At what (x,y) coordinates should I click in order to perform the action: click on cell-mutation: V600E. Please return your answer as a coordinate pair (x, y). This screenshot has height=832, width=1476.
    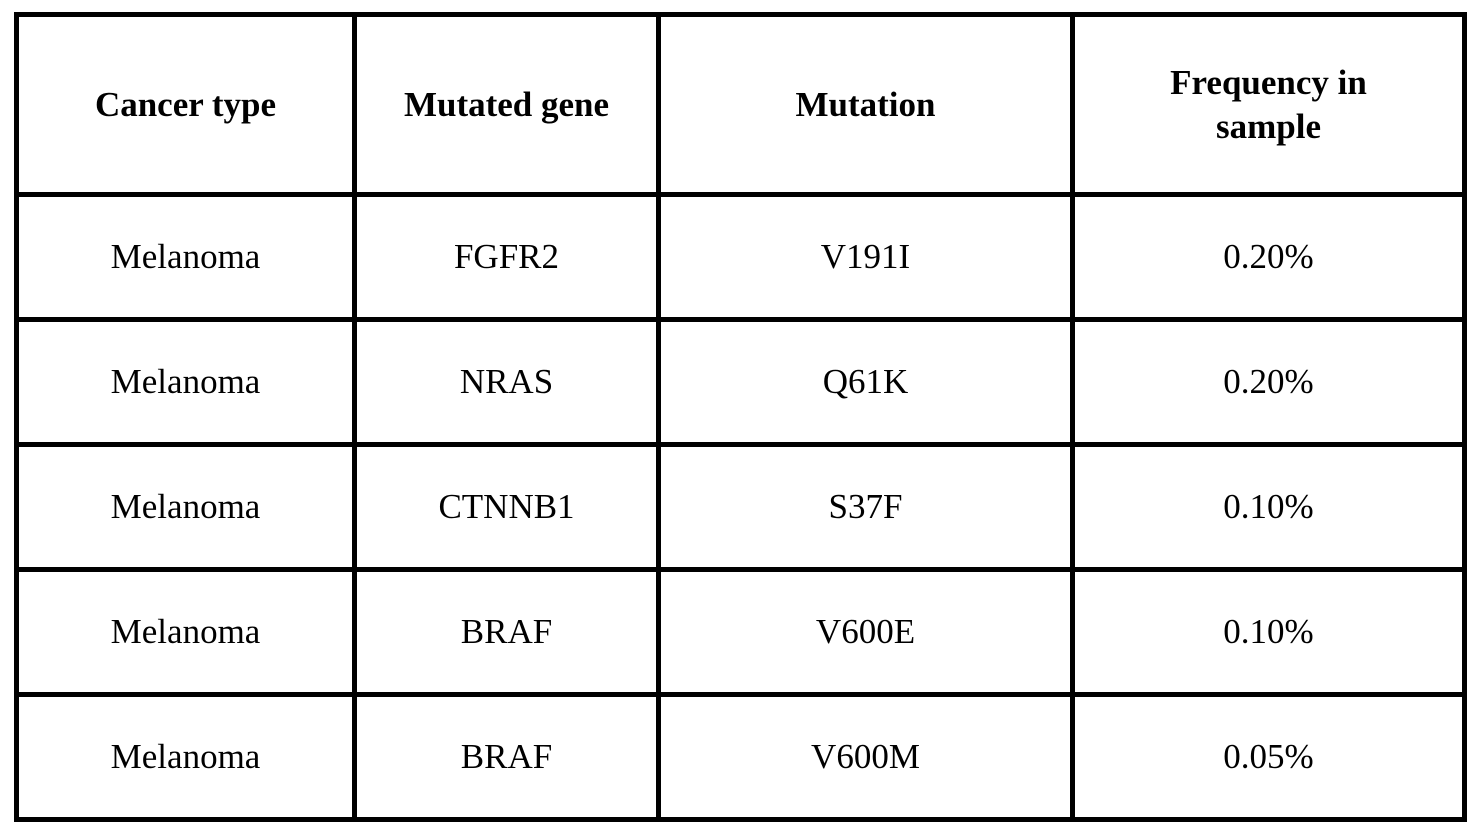
    Looking at the image, I should click on (865, 632).